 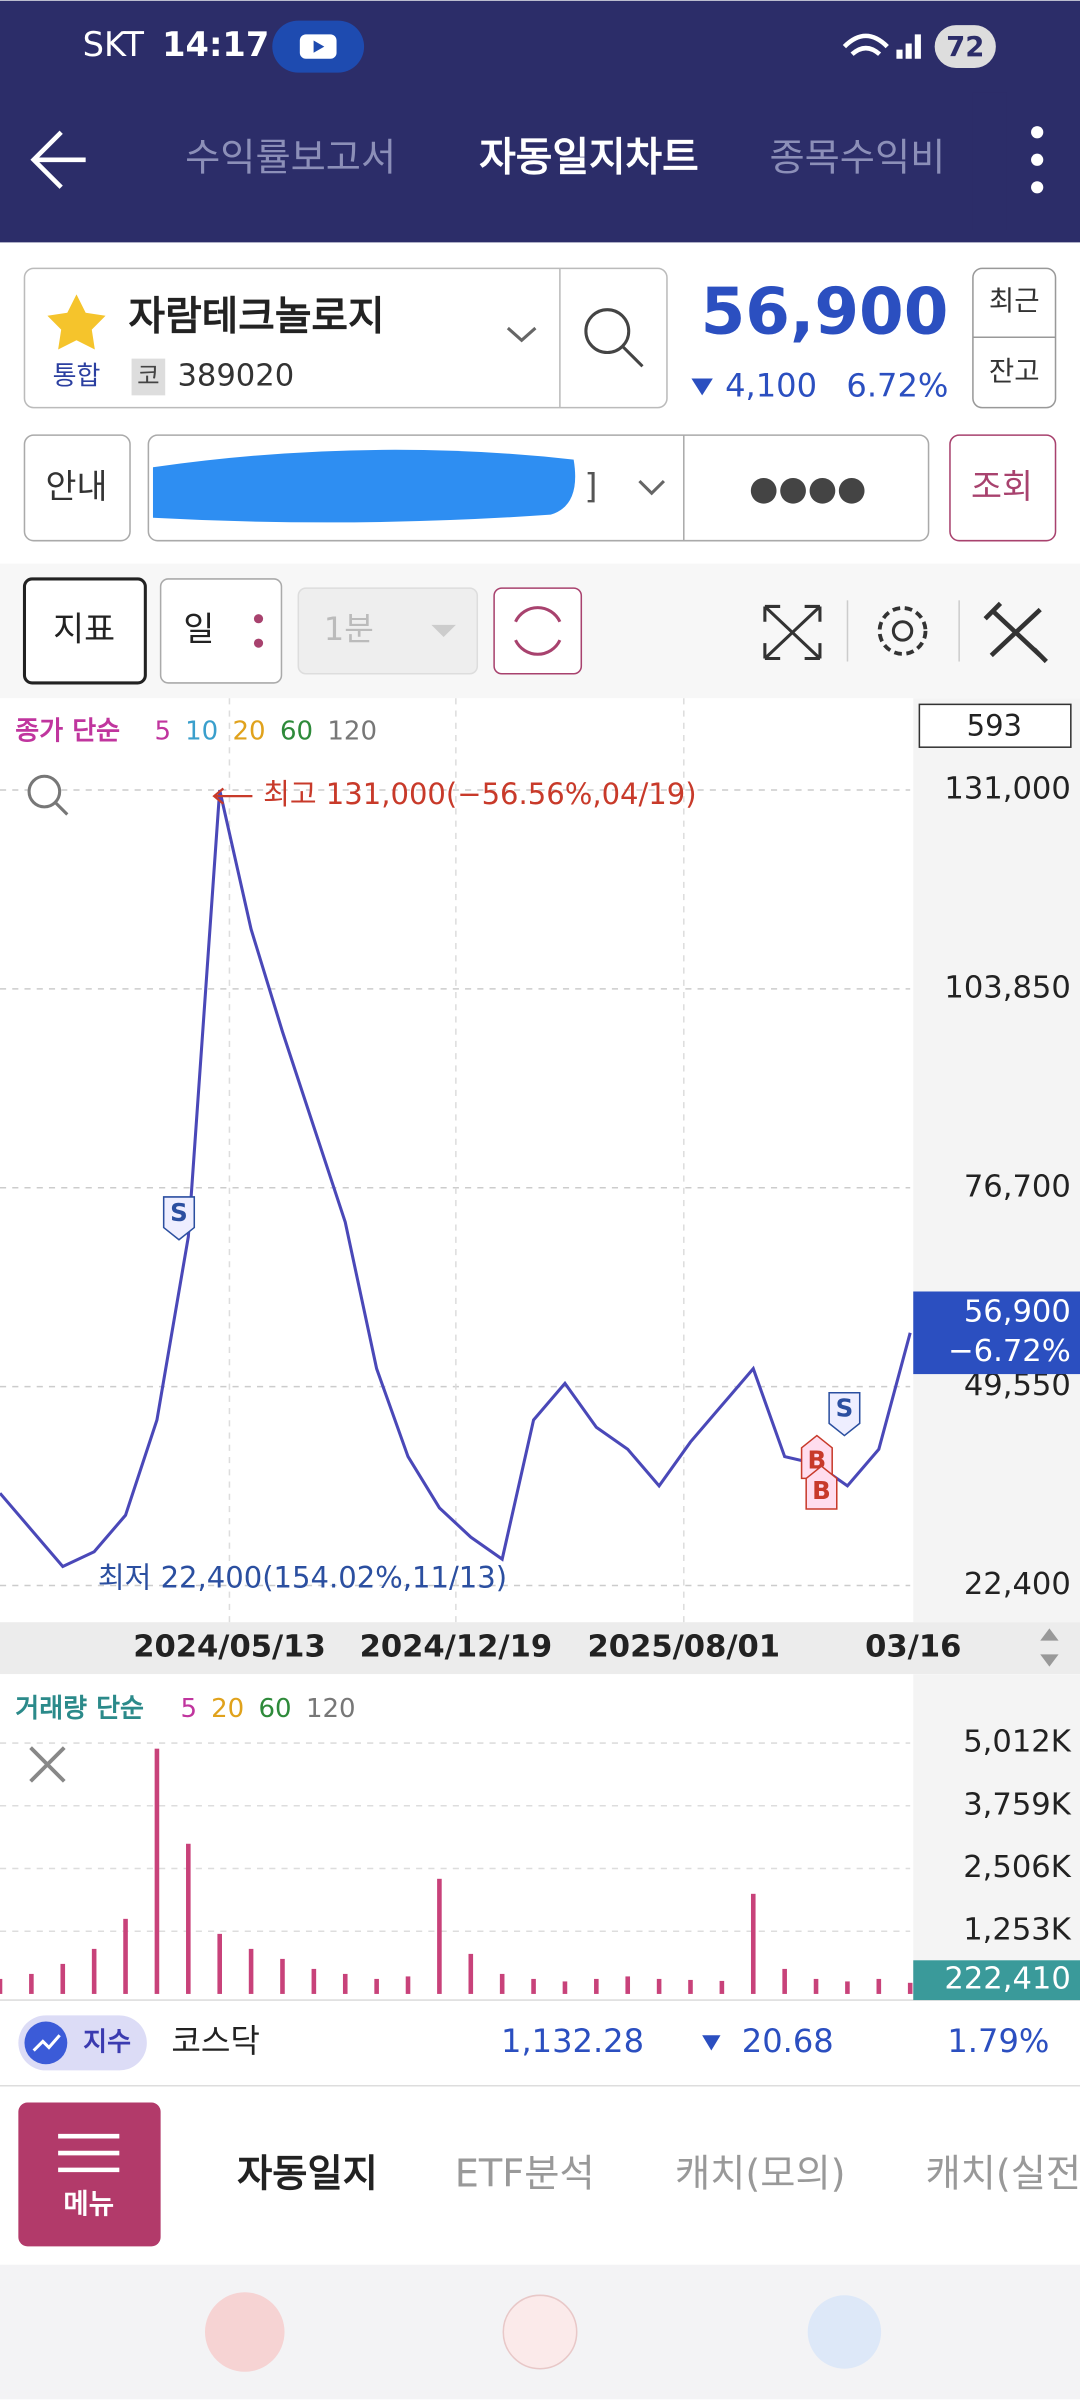 I want to click on market: 통합, so click(x=77, y=376).